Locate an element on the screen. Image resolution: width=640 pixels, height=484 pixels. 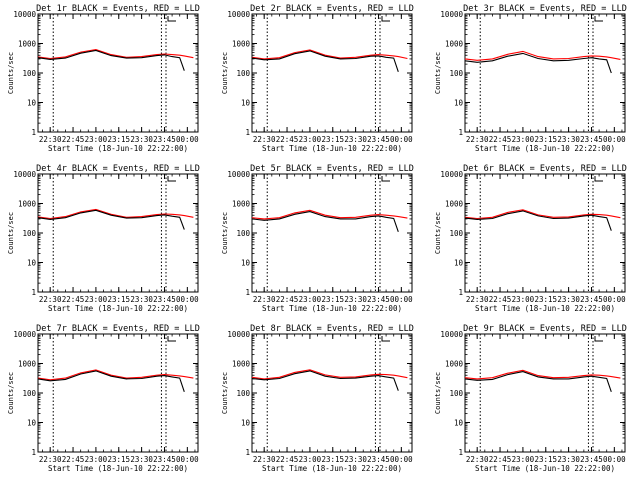
panel-title: Det 2r BLACK = Events, RED = LLD is located at coordinates (332, 9).